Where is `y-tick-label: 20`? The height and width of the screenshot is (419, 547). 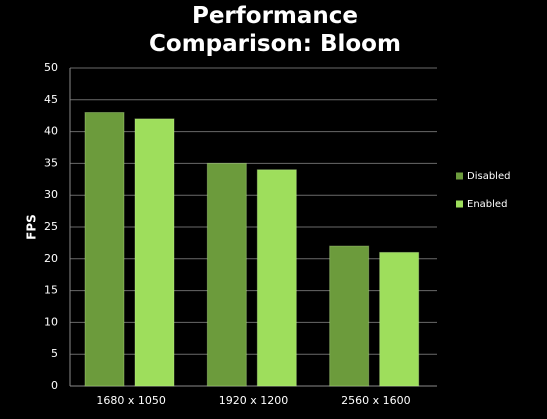
y-tick-label: 20 is located at coordinates (51, 258).